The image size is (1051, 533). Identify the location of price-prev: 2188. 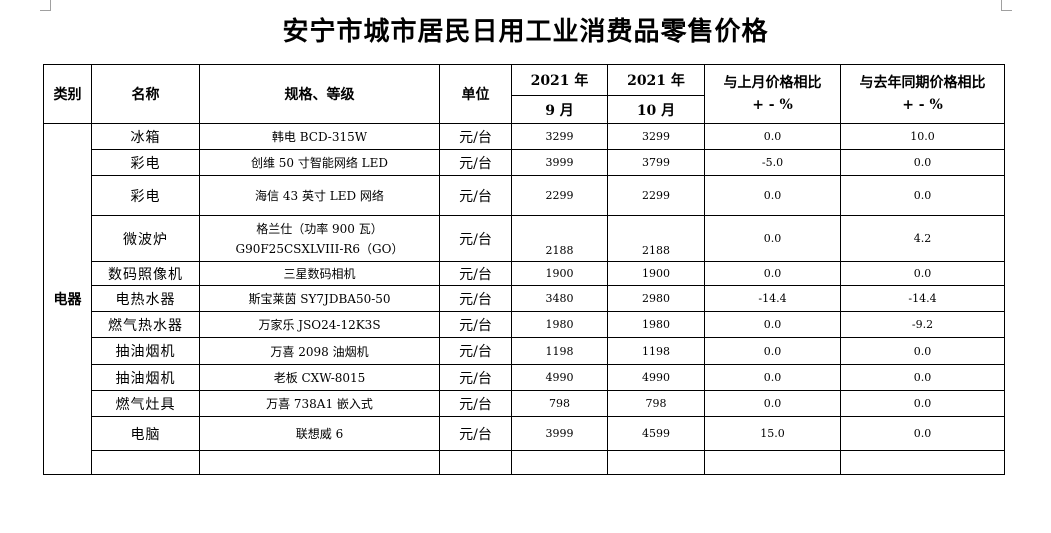
(559, 238).